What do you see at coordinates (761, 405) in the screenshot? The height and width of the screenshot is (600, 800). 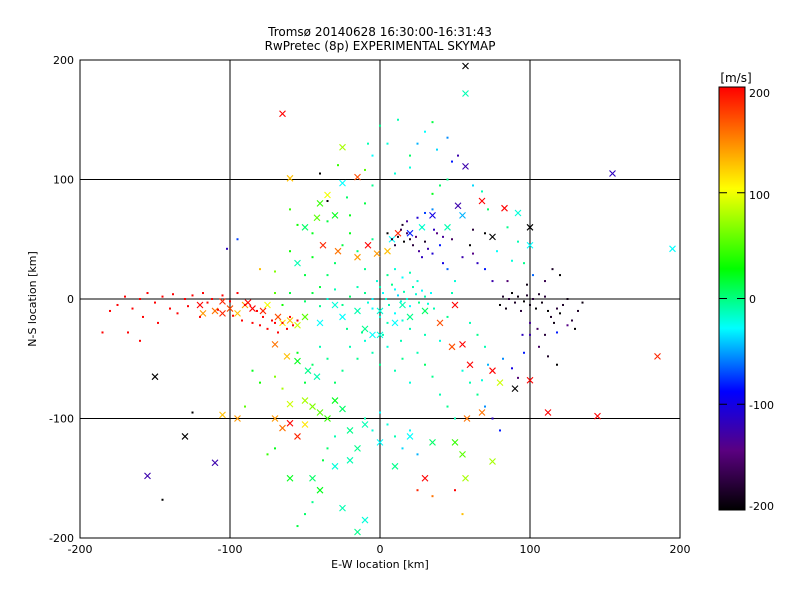 I see `colorbar-tick-label: -100` at bounding box center [761, 405].